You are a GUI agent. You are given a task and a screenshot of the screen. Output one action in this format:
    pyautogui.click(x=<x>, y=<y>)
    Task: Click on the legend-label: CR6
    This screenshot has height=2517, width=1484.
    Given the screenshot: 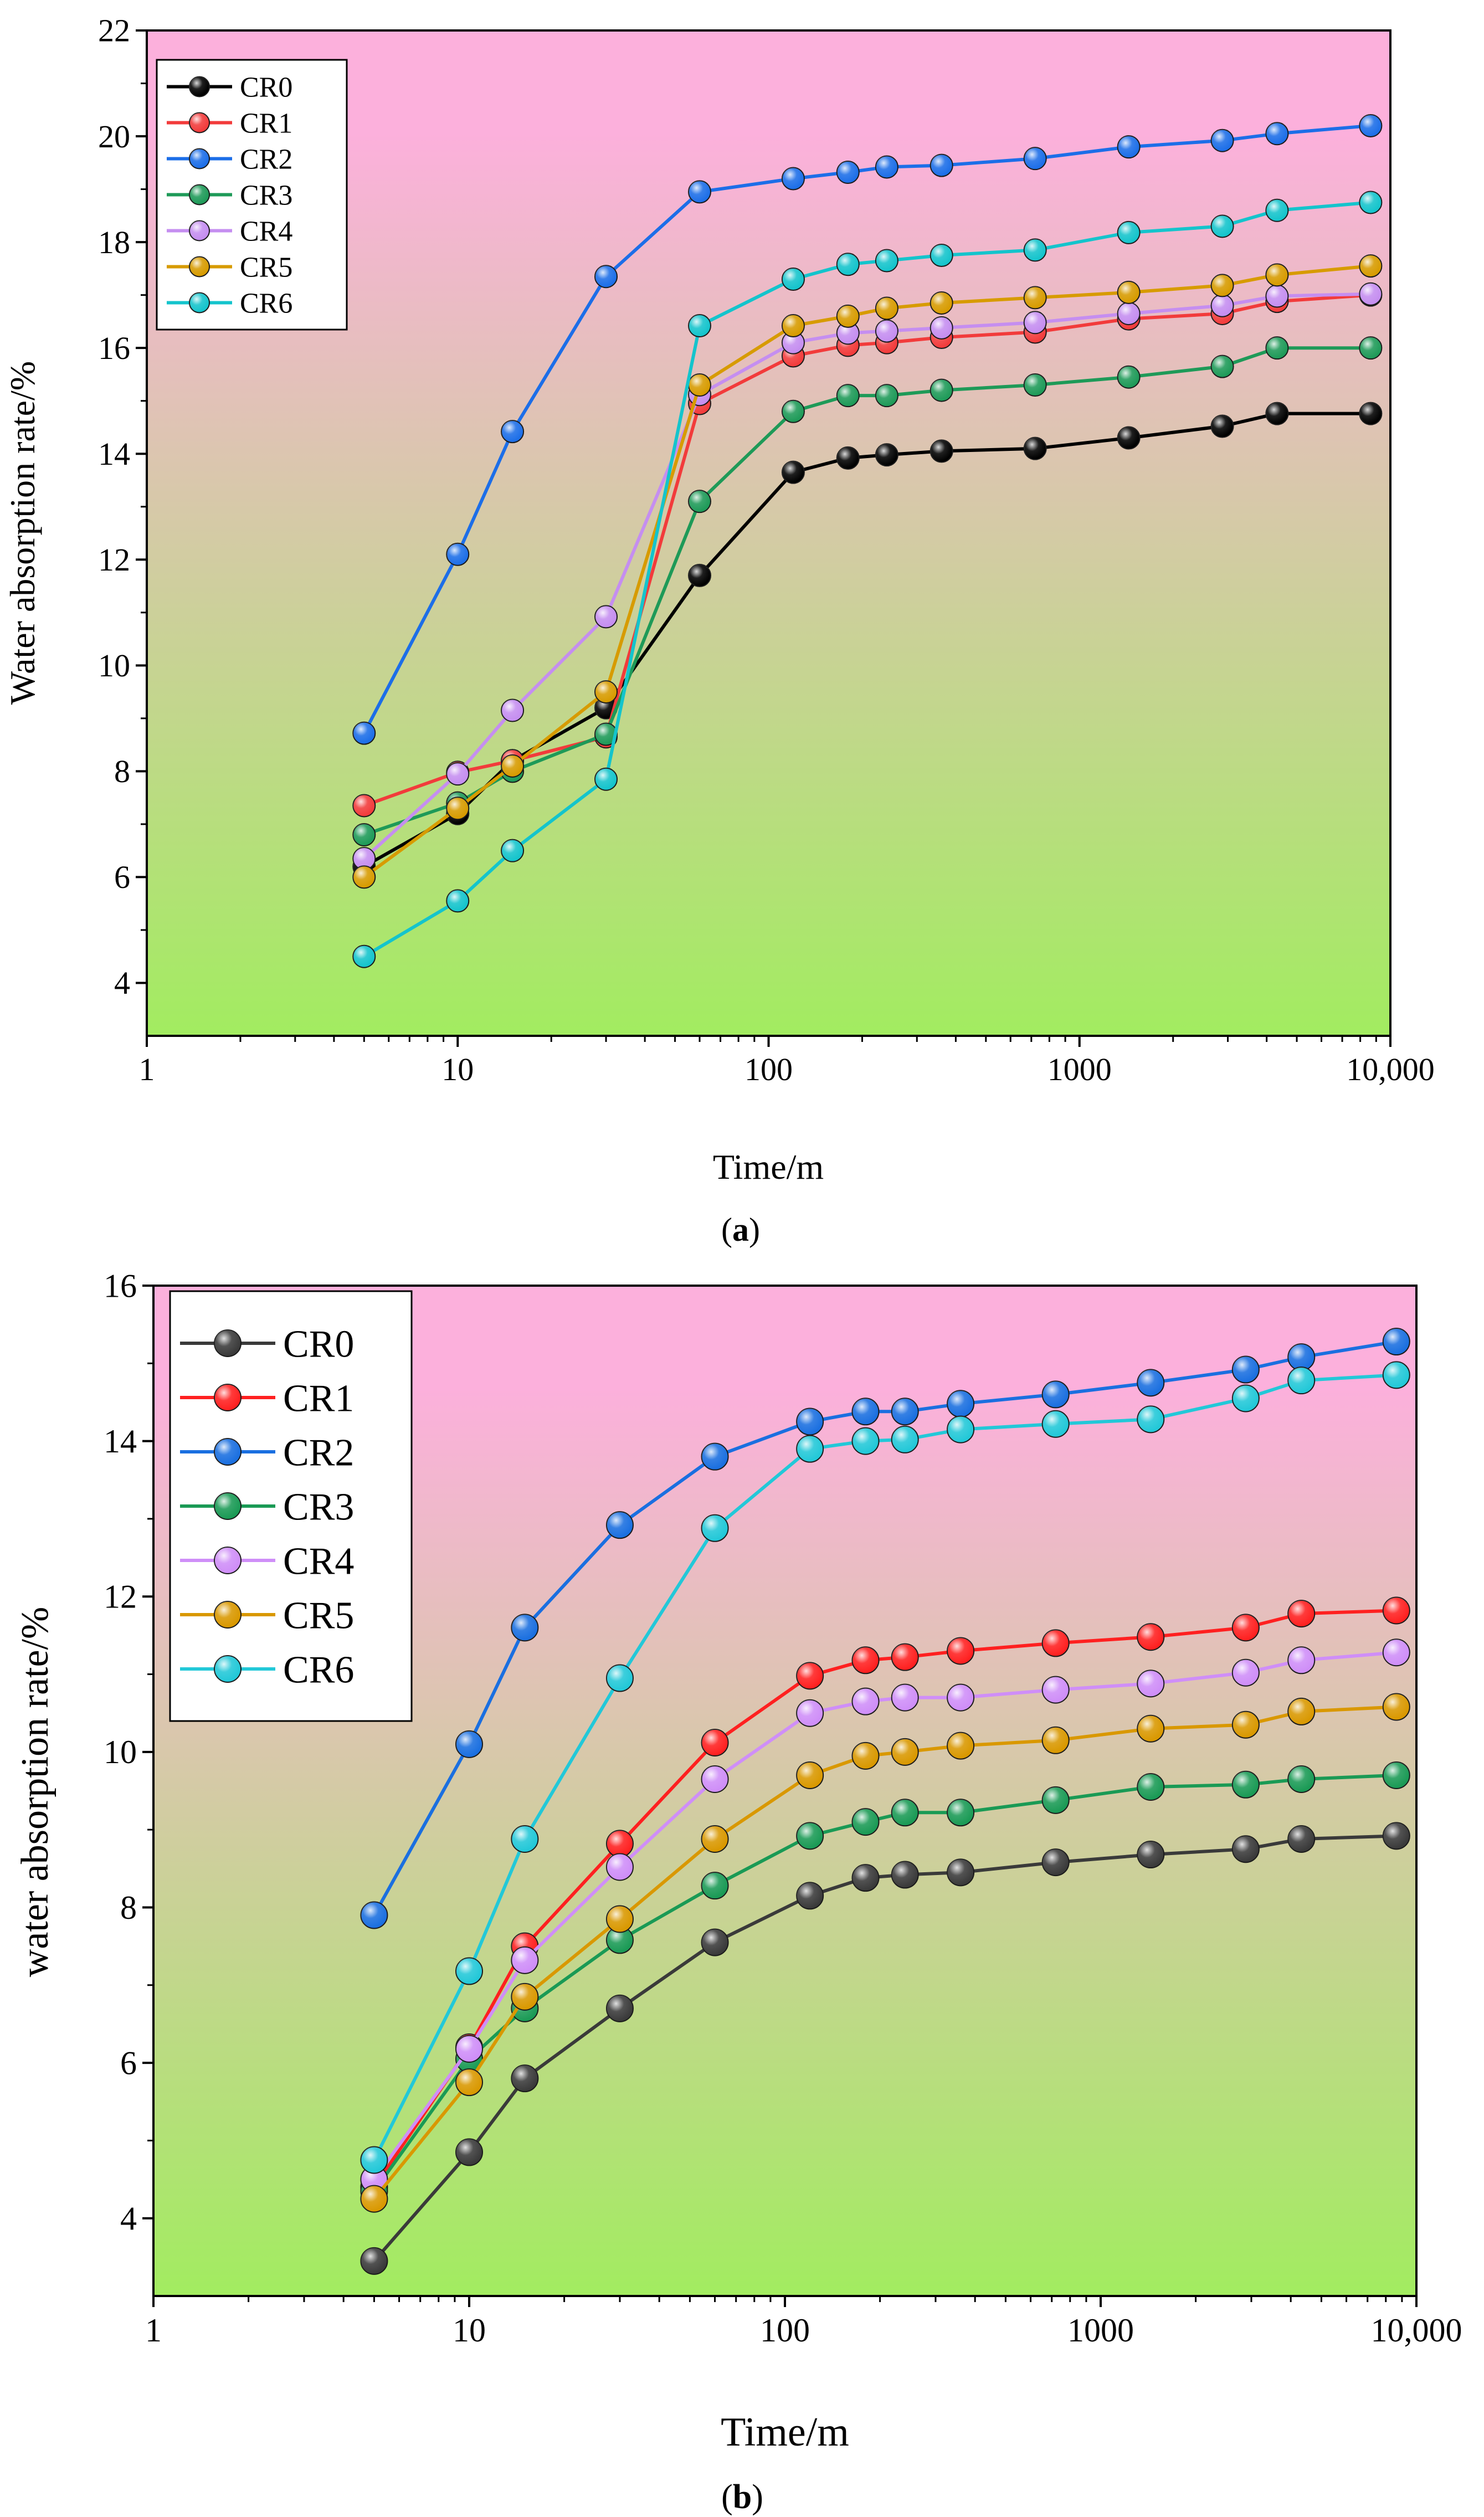 What is the action you would take?
    pyautogui.click(x=318, y=1670)
    